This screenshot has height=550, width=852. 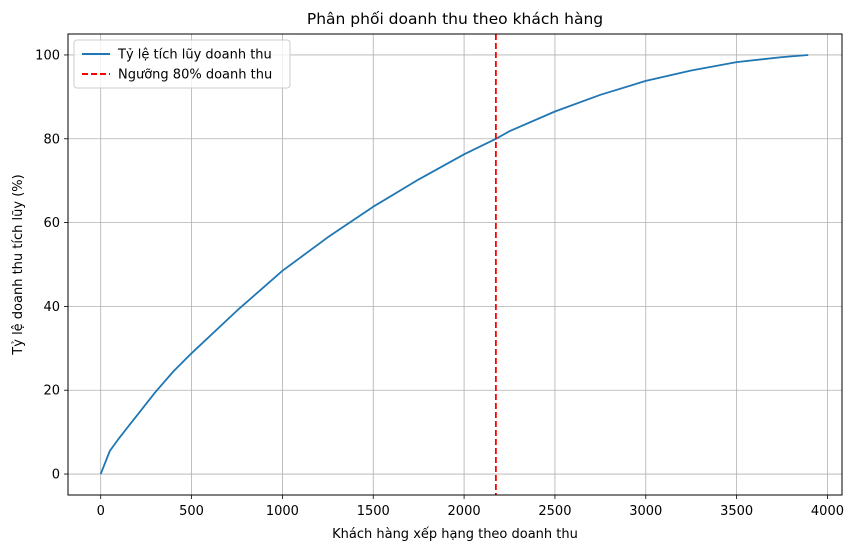 What do you see at coordinates (455, 19) in the screenshot?
I see `chart-title: Phân phối doanh thu theo khách hàng` at bounding box center [455, 19].